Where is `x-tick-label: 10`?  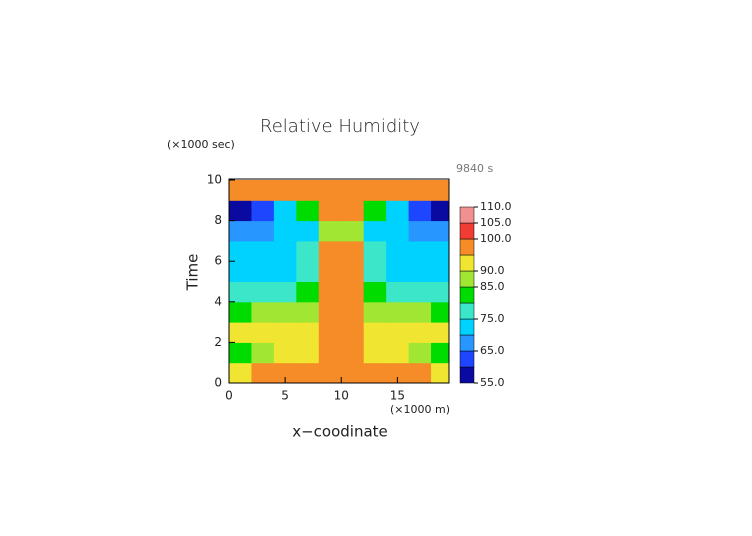
x-tick-label: 10 is located at coordinates (341, 396).